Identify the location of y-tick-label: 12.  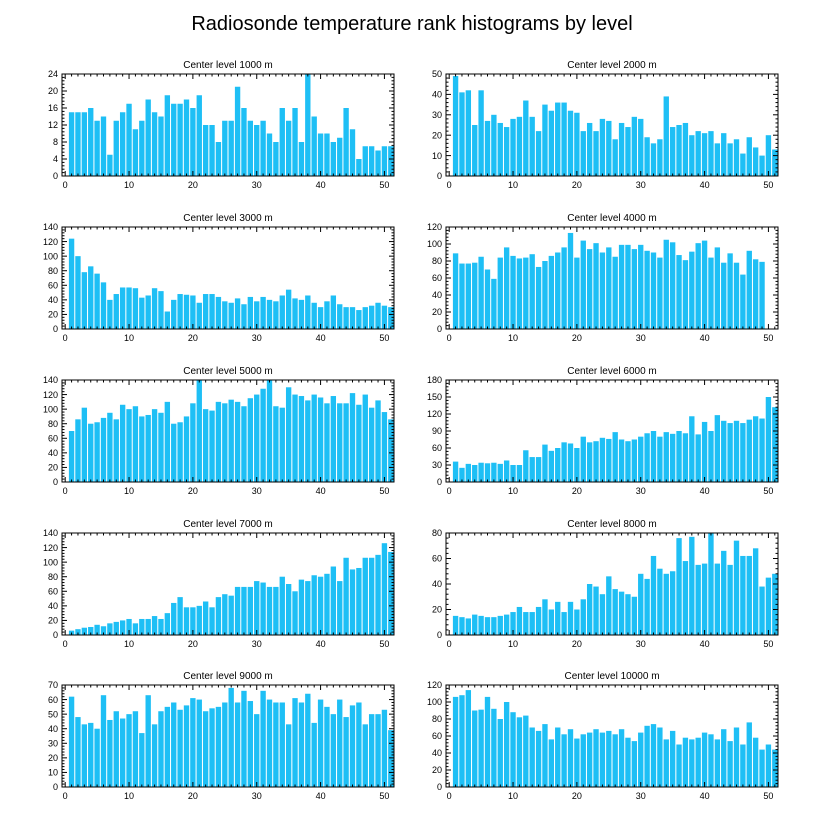
(53, 125).